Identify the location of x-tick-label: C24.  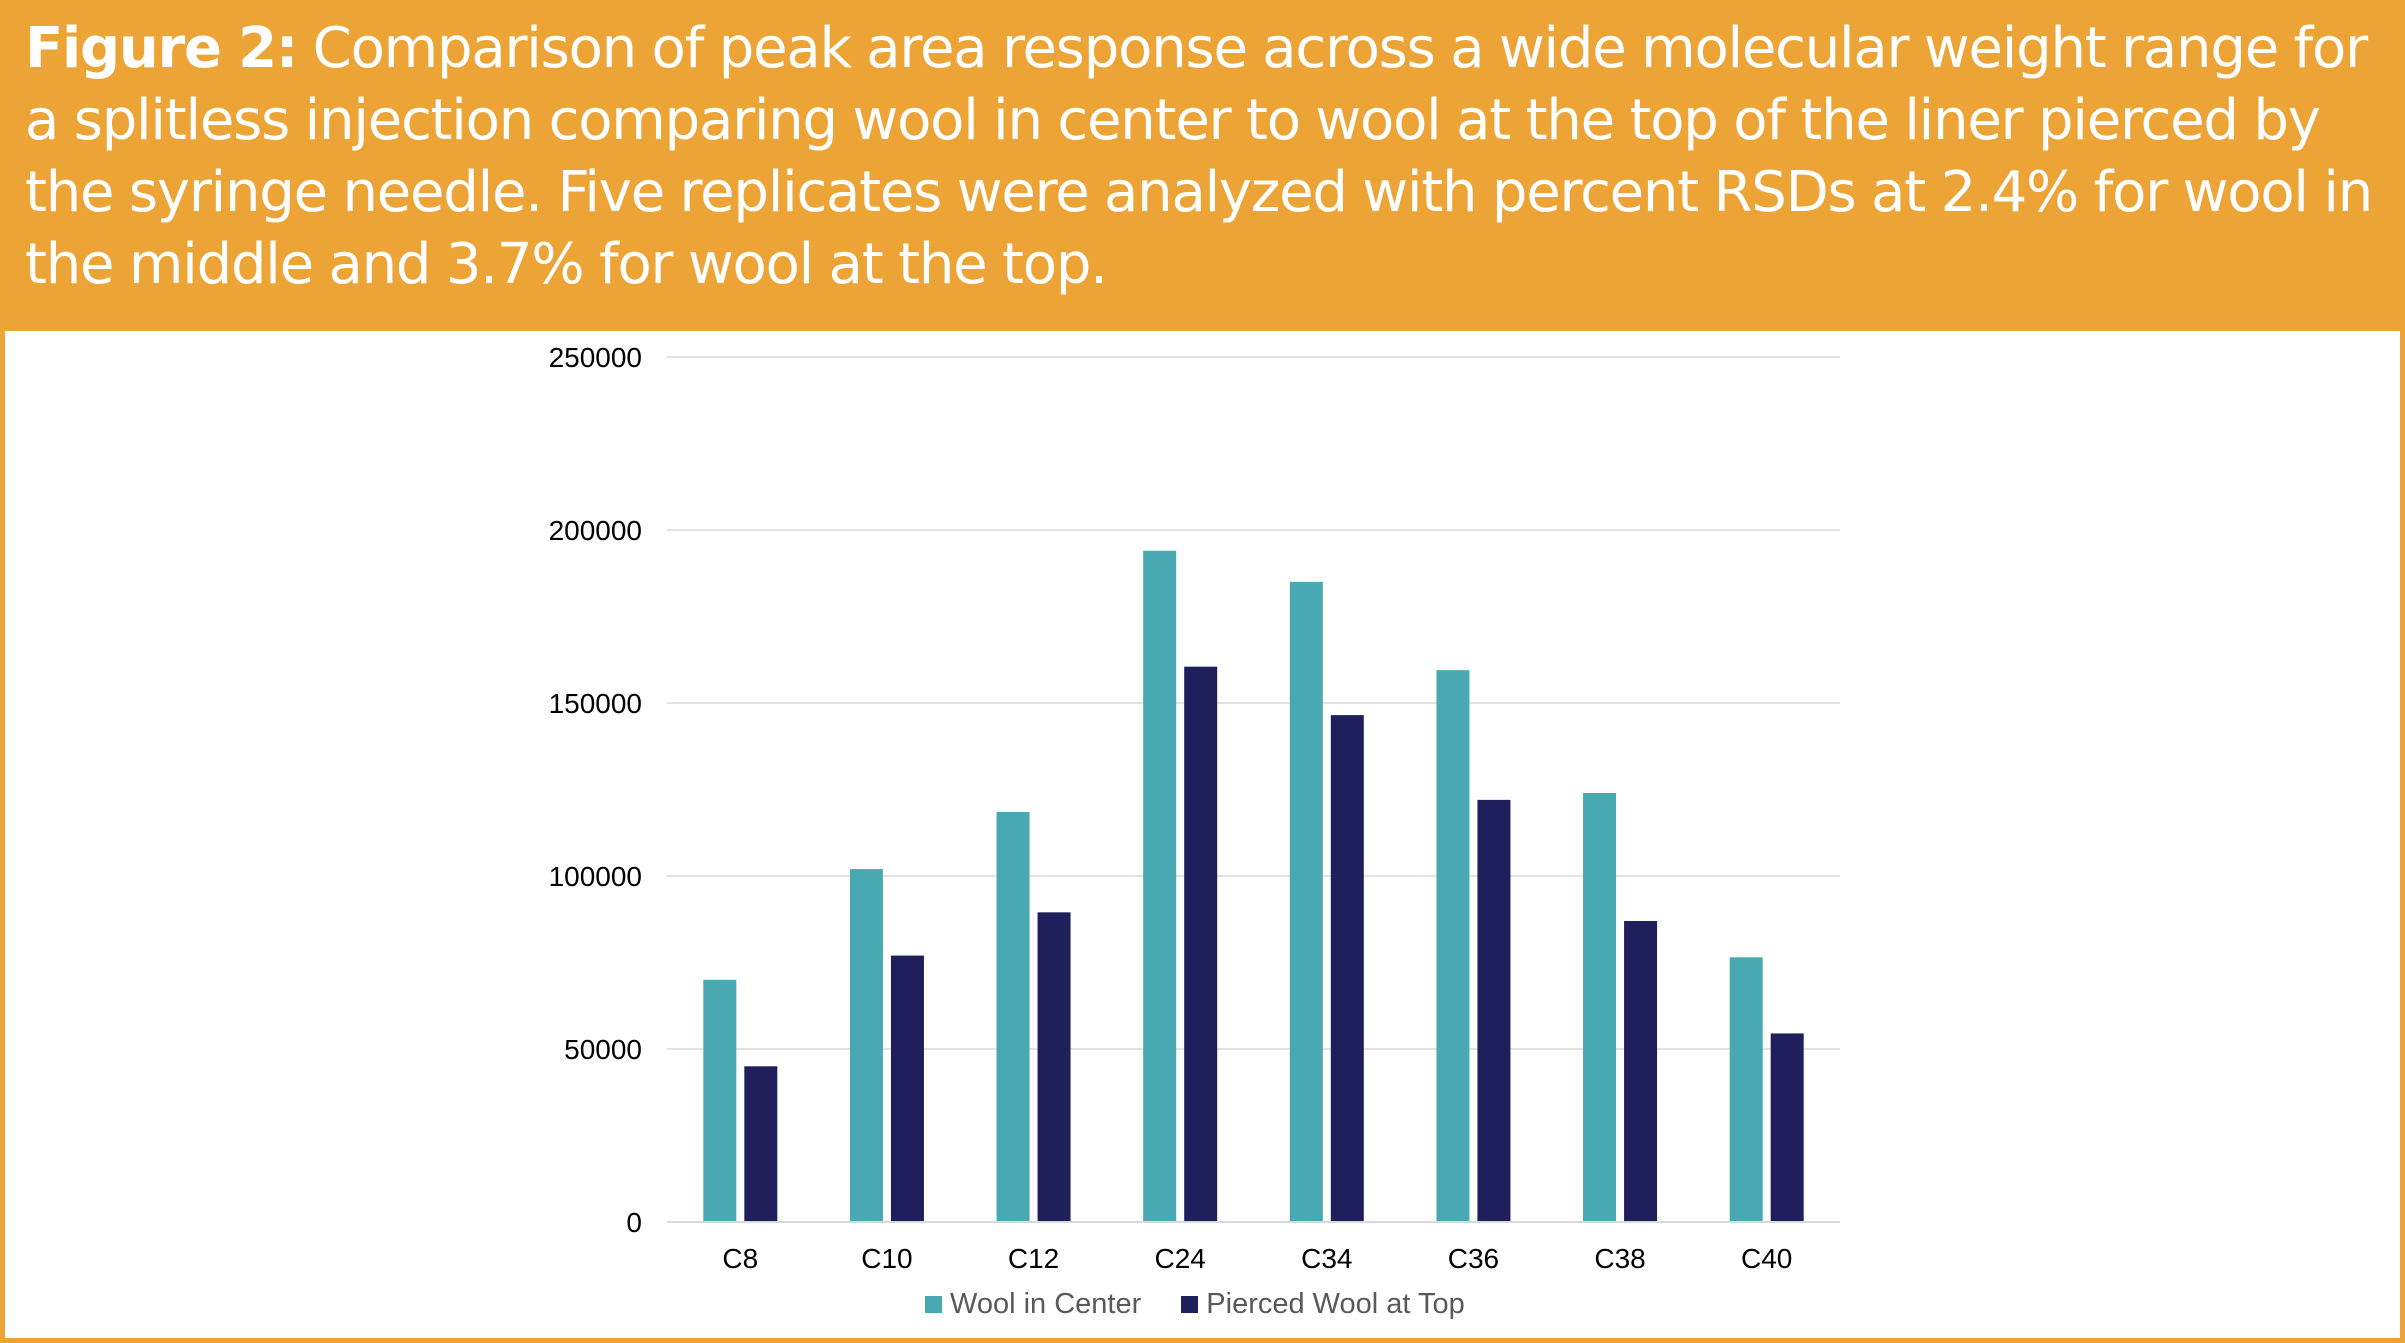
(1180, 1258).